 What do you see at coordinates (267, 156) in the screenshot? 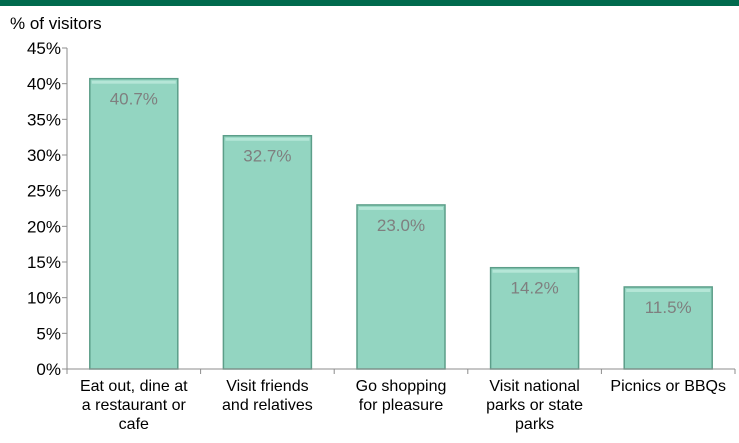
I see `value-label: 32.7%` at bounding box center [267, 156].